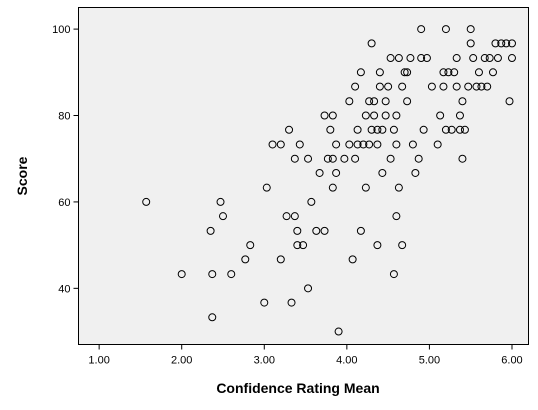 This screenshot has width=538, height=410. Describe the element at coordinates (181, 361) in the screenshot. I see `x-tick-label: 2.00` at that location.